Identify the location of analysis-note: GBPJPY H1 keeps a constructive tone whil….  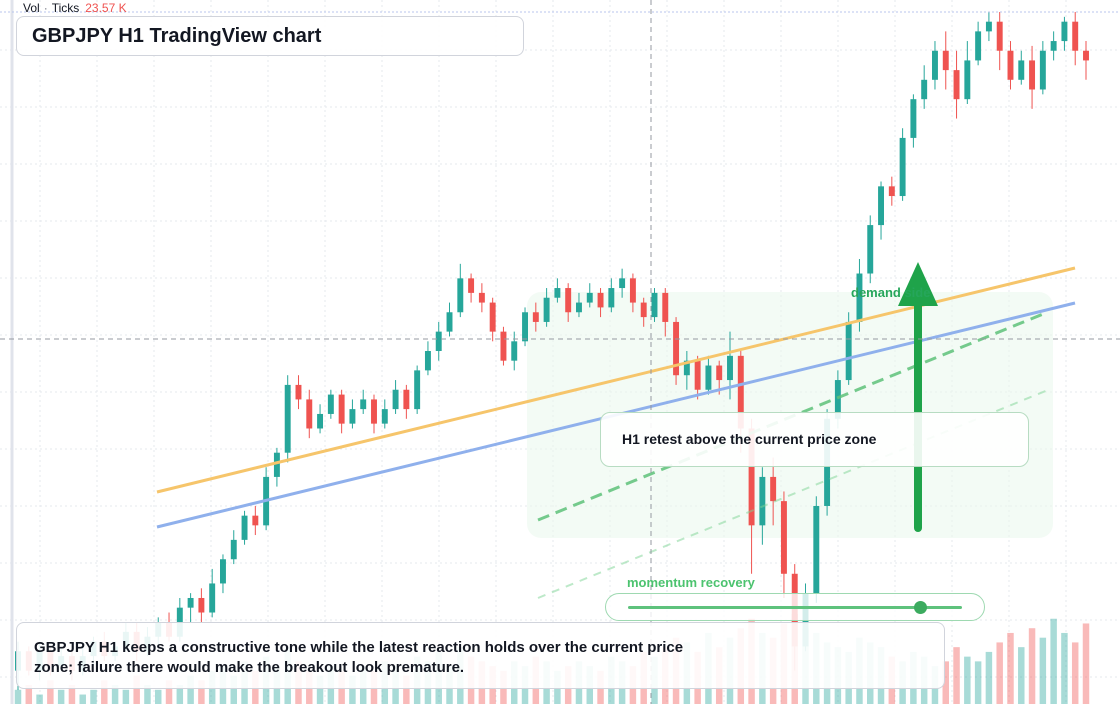
(480, 655).